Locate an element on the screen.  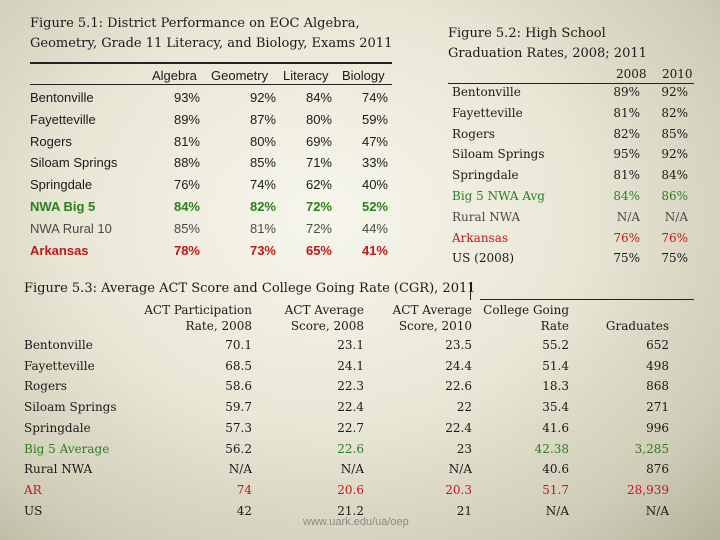
fig52-col-2010: 2010 is located at coordinates (677, 74).